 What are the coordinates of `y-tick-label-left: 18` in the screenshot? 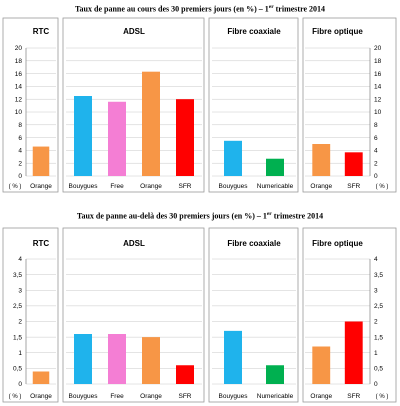 It's located at (19, 61).